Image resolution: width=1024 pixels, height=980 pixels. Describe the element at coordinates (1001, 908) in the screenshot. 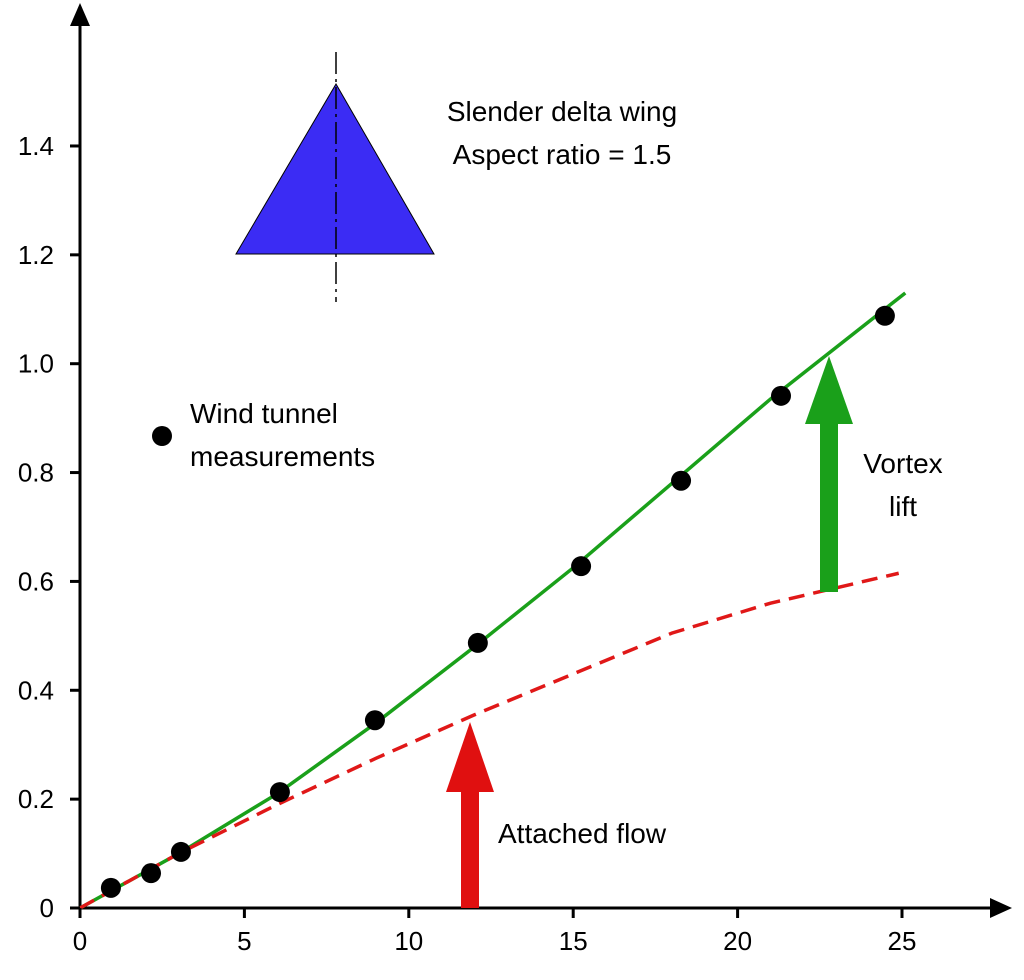

I see `x-axis-arrow` at that location.